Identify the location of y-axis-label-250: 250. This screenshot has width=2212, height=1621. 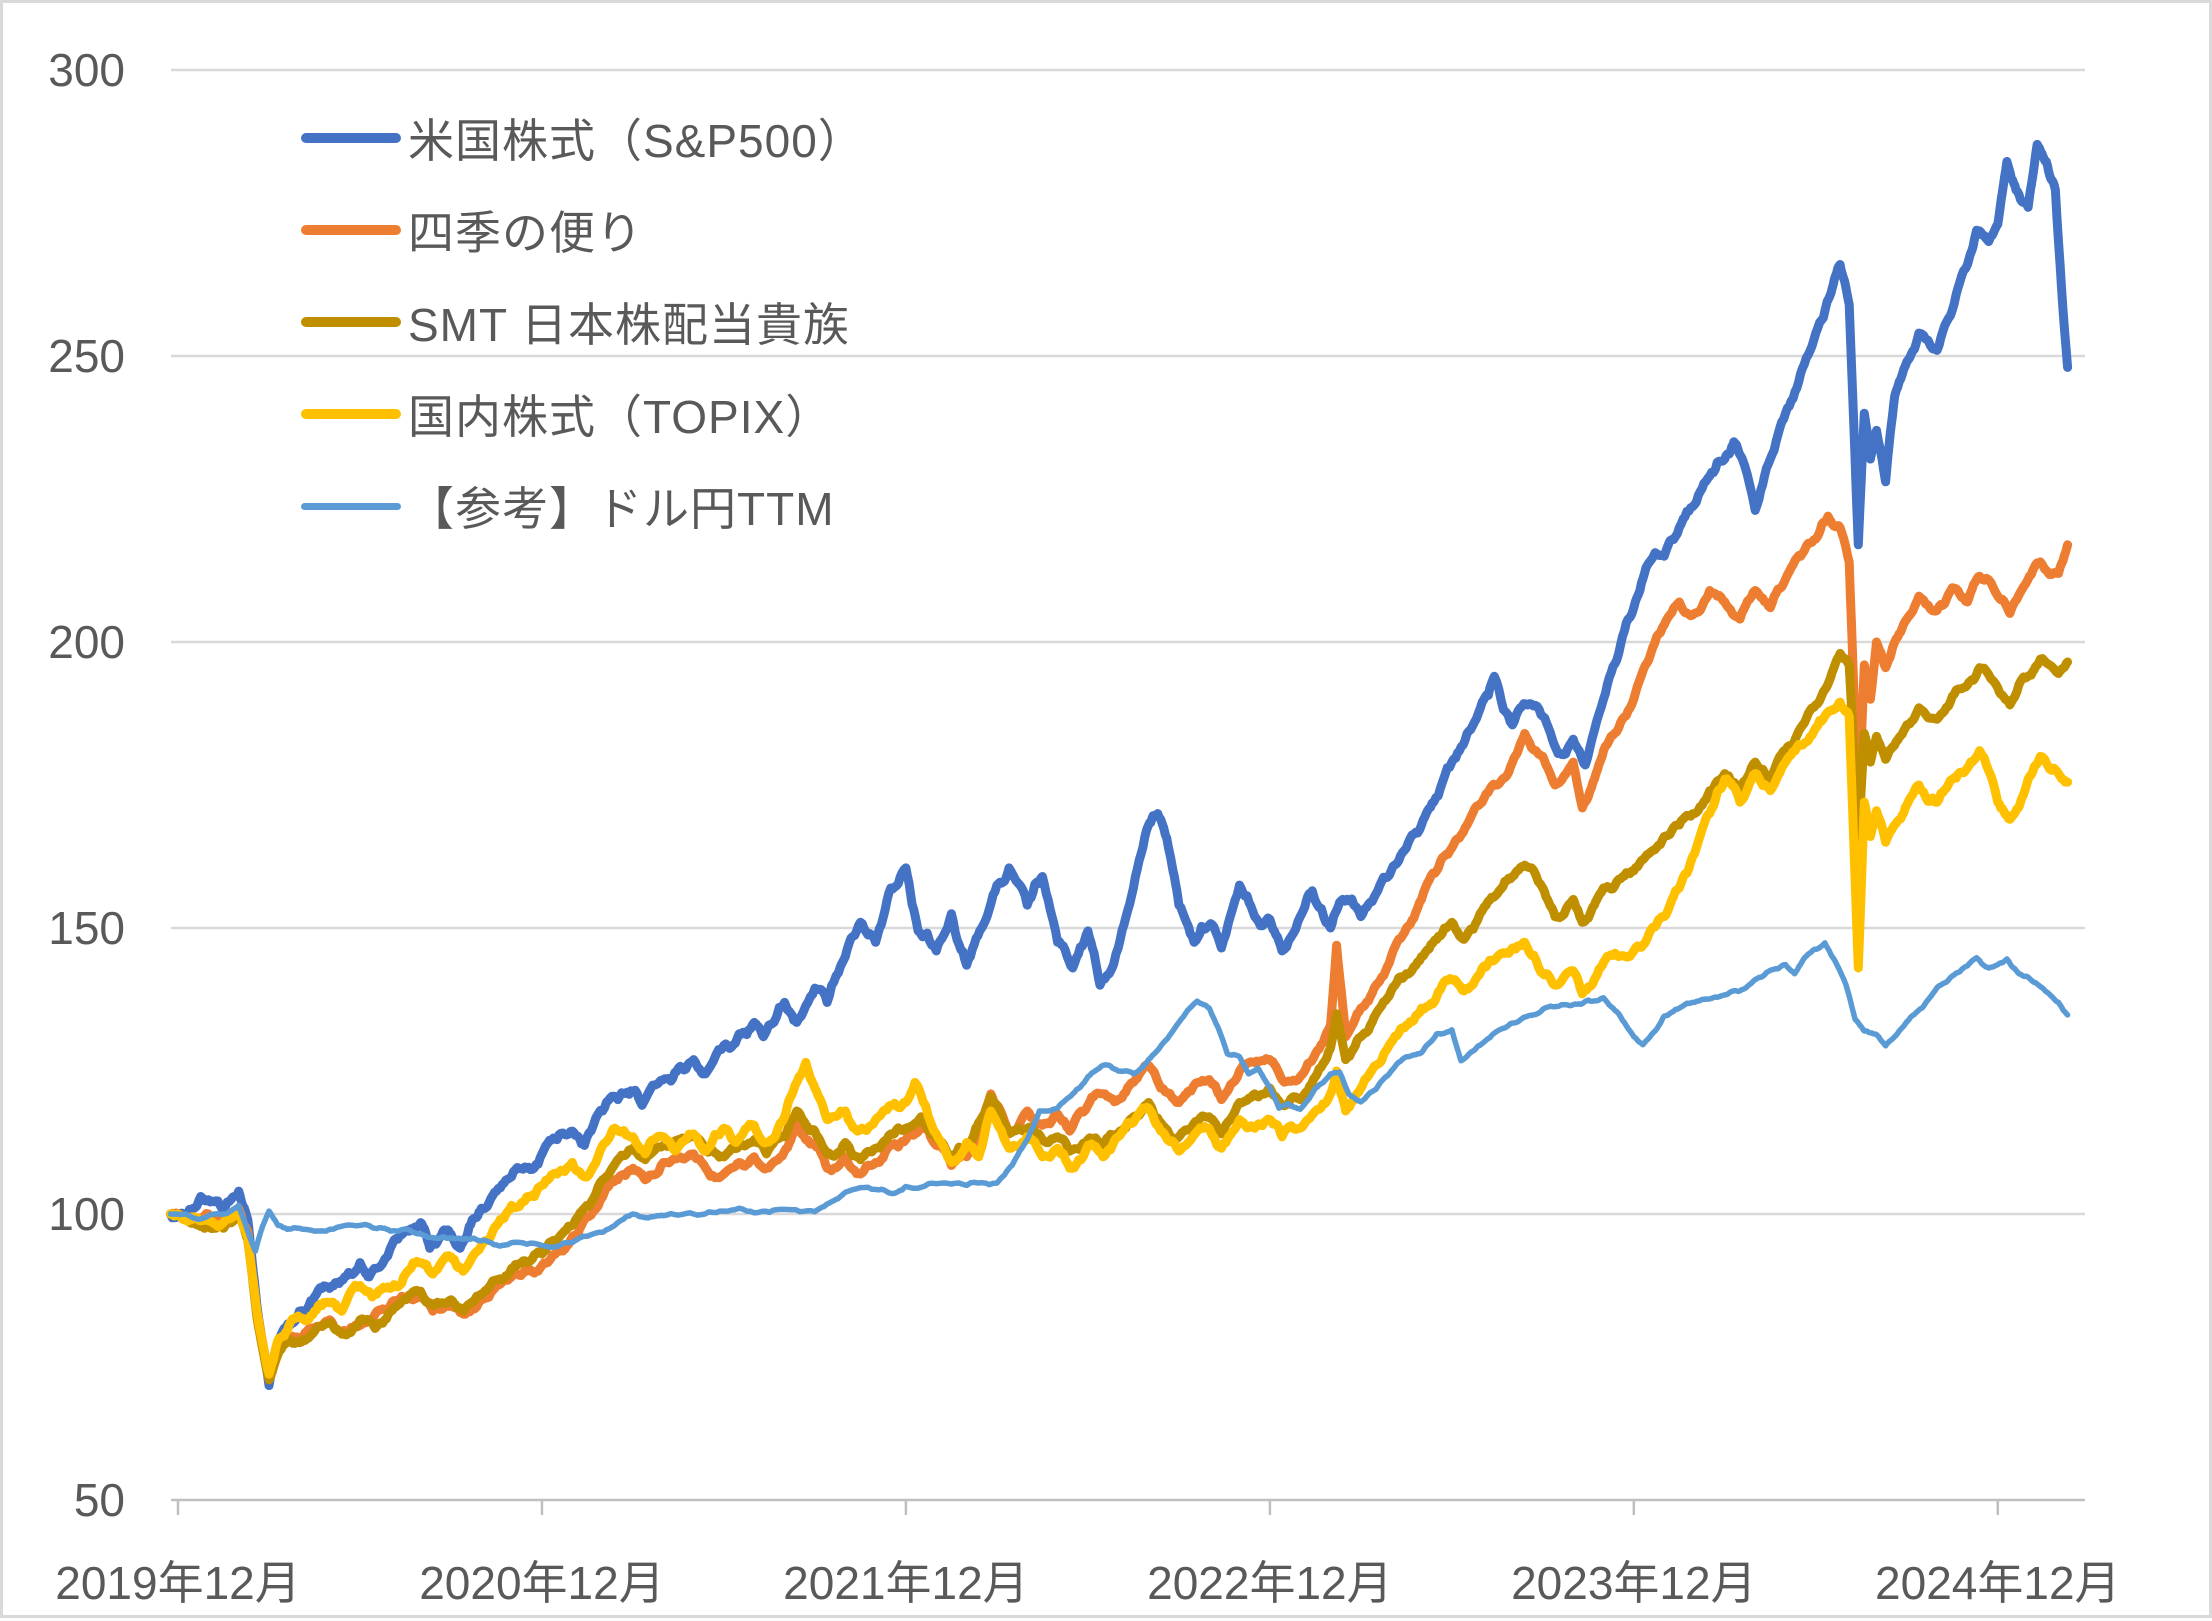
(86, 356).